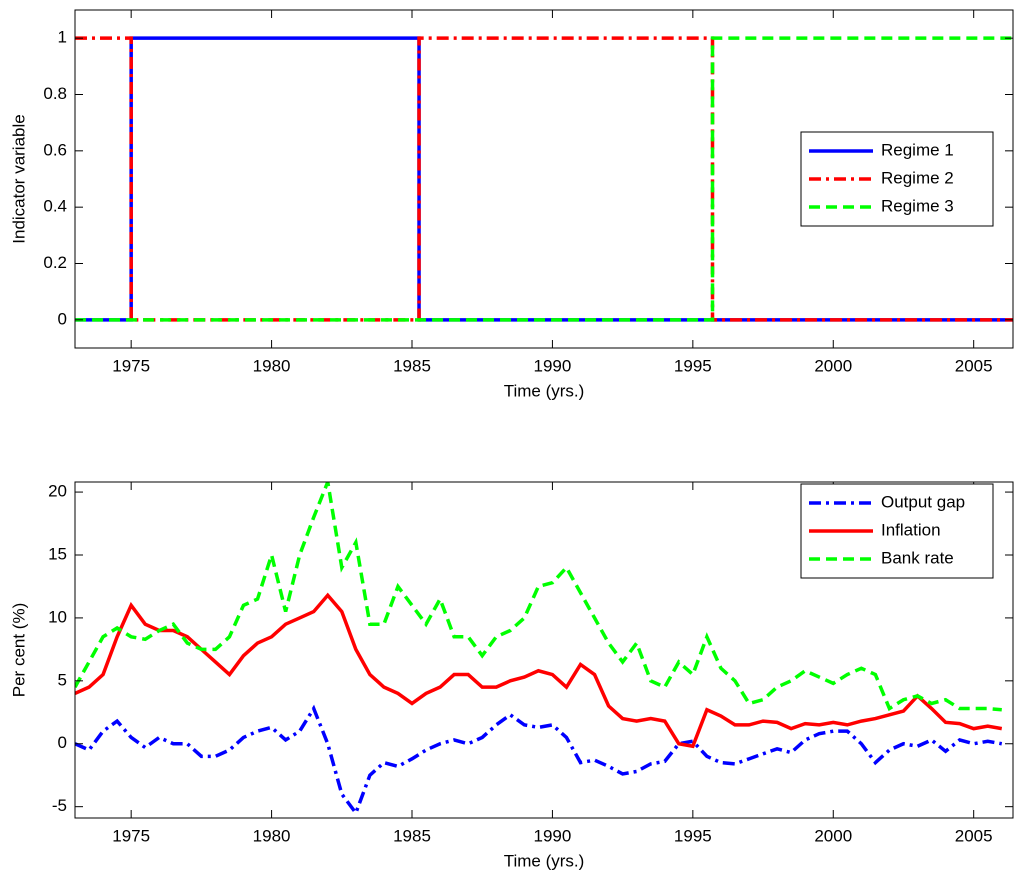 The image size is (1020, 874). I want to click on legend-label: Output gap, so click(923, 501).